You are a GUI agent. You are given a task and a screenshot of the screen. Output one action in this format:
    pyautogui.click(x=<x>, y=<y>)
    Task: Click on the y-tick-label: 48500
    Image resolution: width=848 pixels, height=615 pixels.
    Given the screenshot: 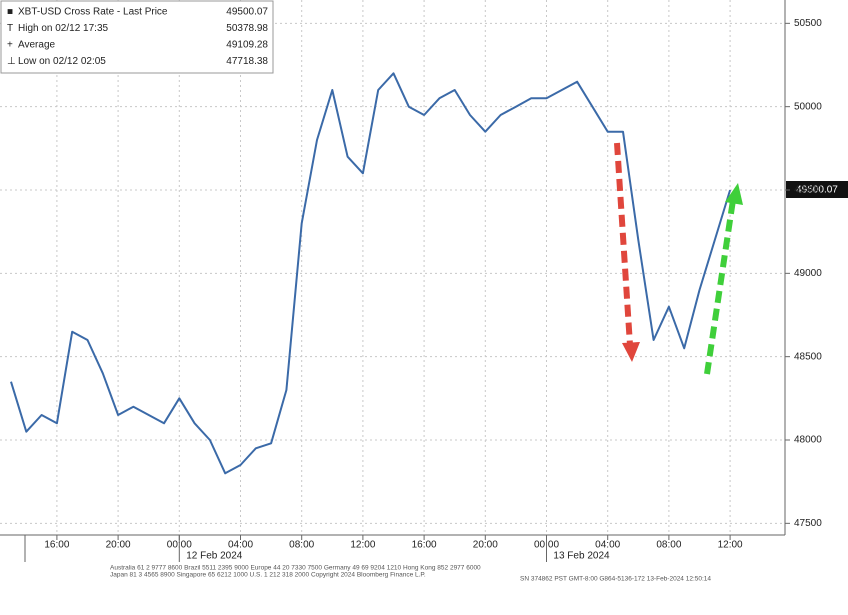 What is the action you would take?
    pyautogui.click(x=808, y=356)
    